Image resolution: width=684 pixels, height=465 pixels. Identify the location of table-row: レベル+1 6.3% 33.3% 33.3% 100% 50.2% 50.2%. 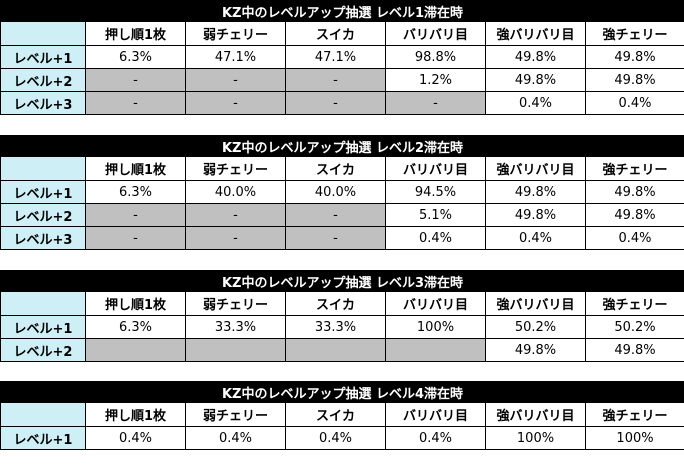
(342, 327).